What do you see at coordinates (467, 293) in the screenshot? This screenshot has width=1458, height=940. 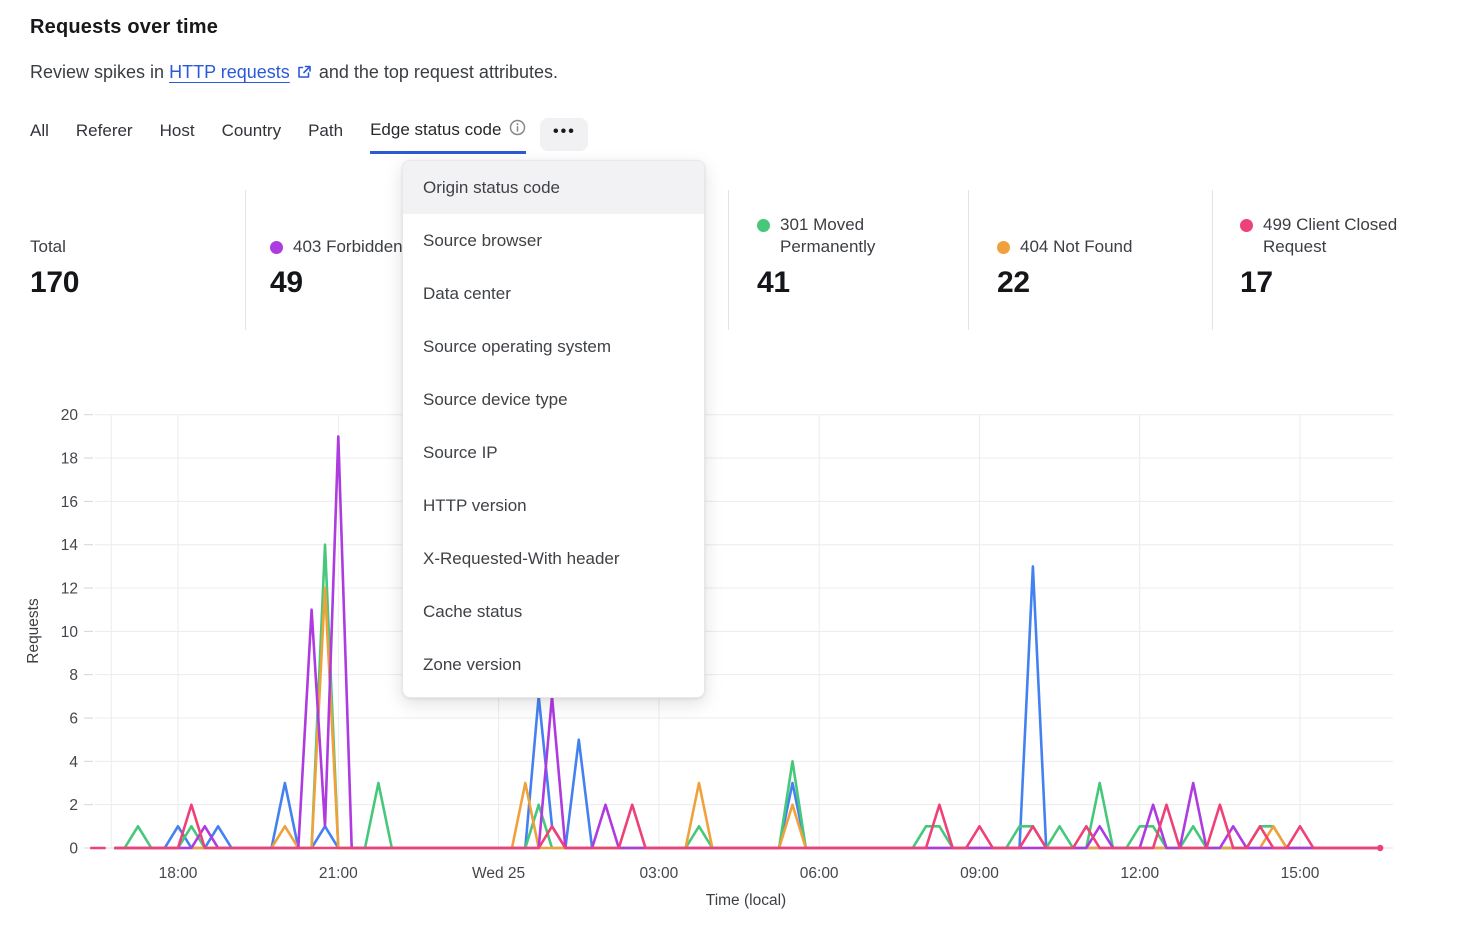 I see `menu-item-data-center: Data center` at bounding box center [467, 293].